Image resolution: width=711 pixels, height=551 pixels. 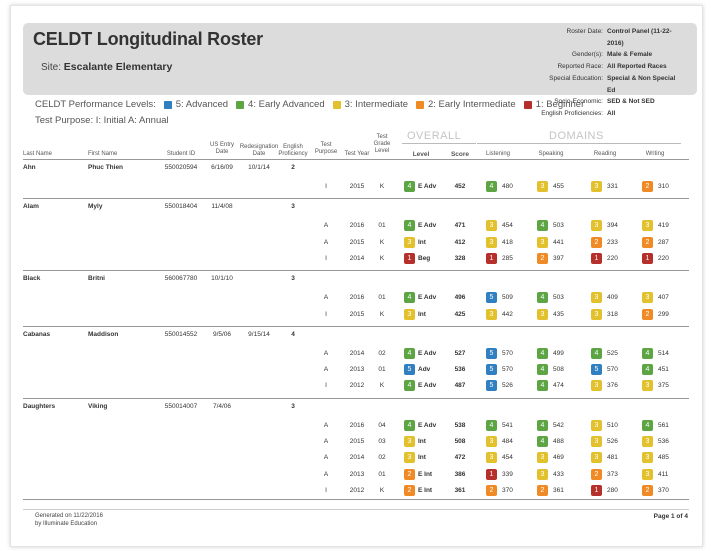 What do you see at coordinates (181, 207) in the screenshot?
I see `student-id: 550018404` at bounding box center [181, 207].